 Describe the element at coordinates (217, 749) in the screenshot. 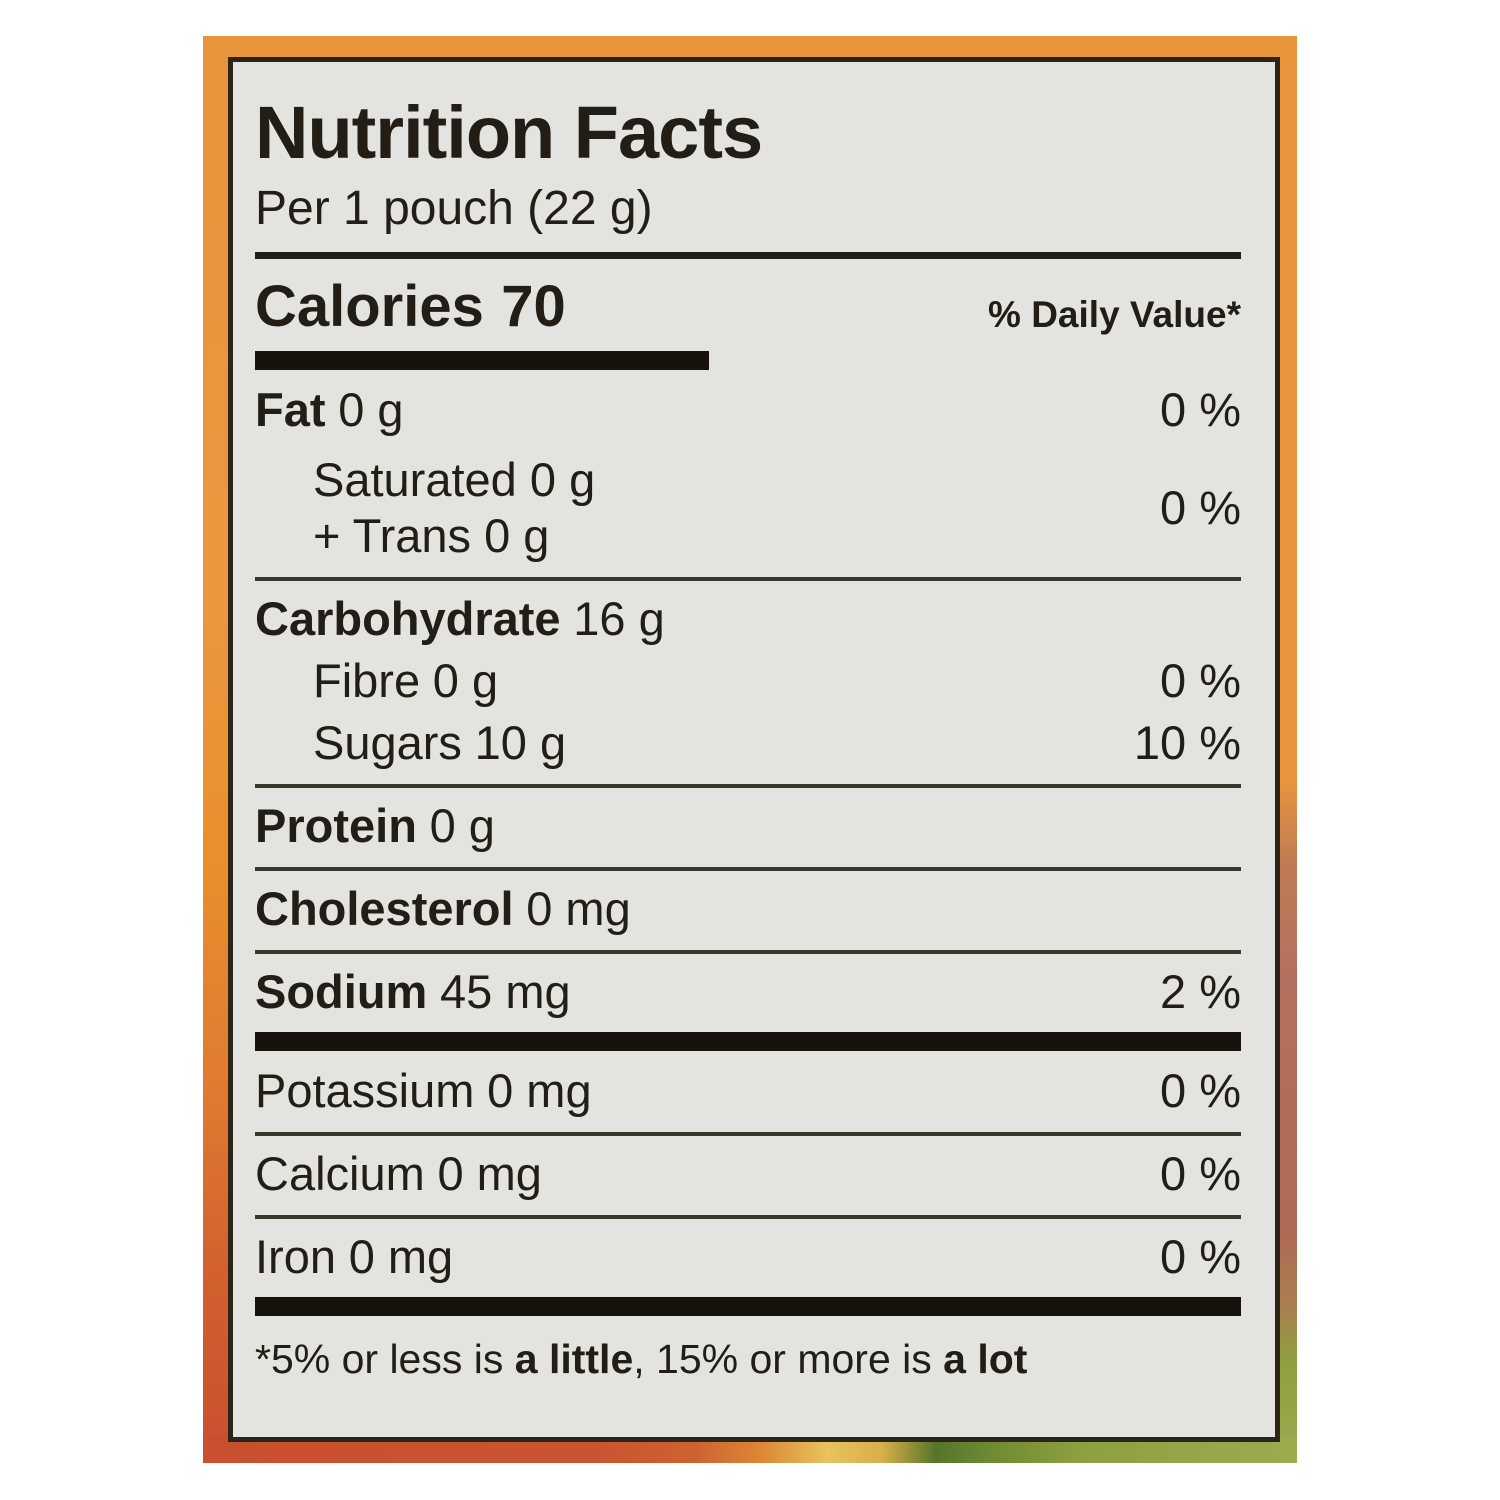

I see `package-art-left` at that location.